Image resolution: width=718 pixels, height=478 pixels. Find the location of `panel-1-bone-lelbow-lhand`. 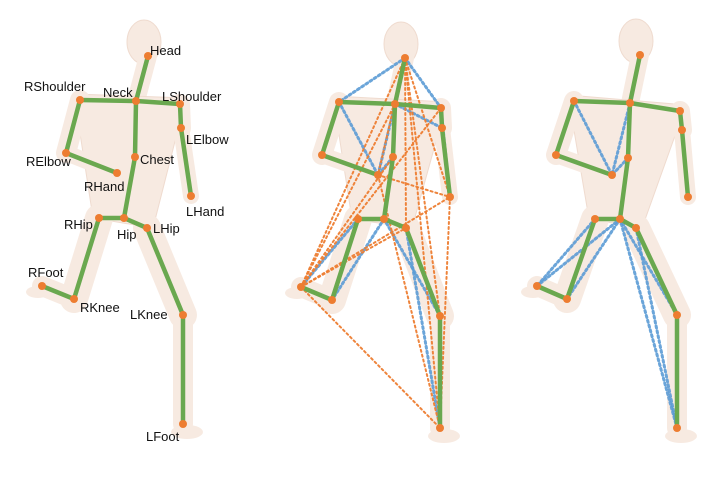

panel-1-bone-lelbow-lhand is located at coordinates (186, 162).